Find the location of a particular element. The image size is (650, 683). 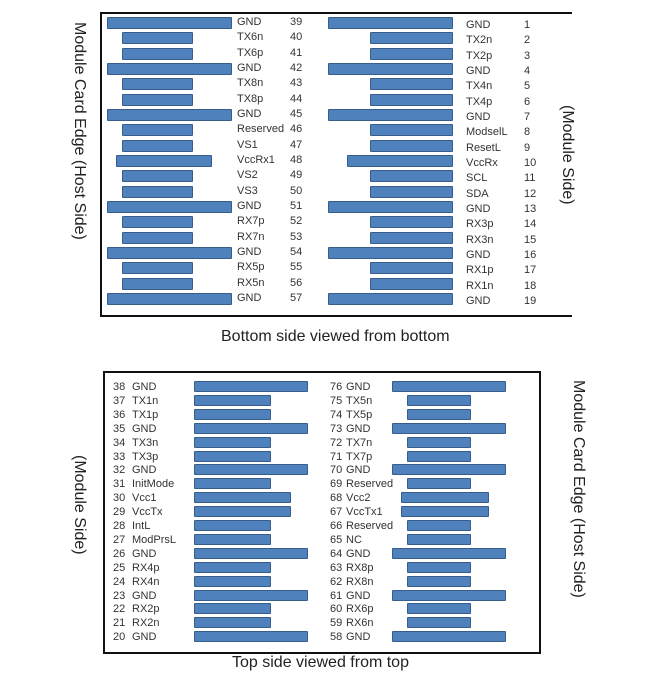

pin-name: TX8n is located at coordinates (250, 83).